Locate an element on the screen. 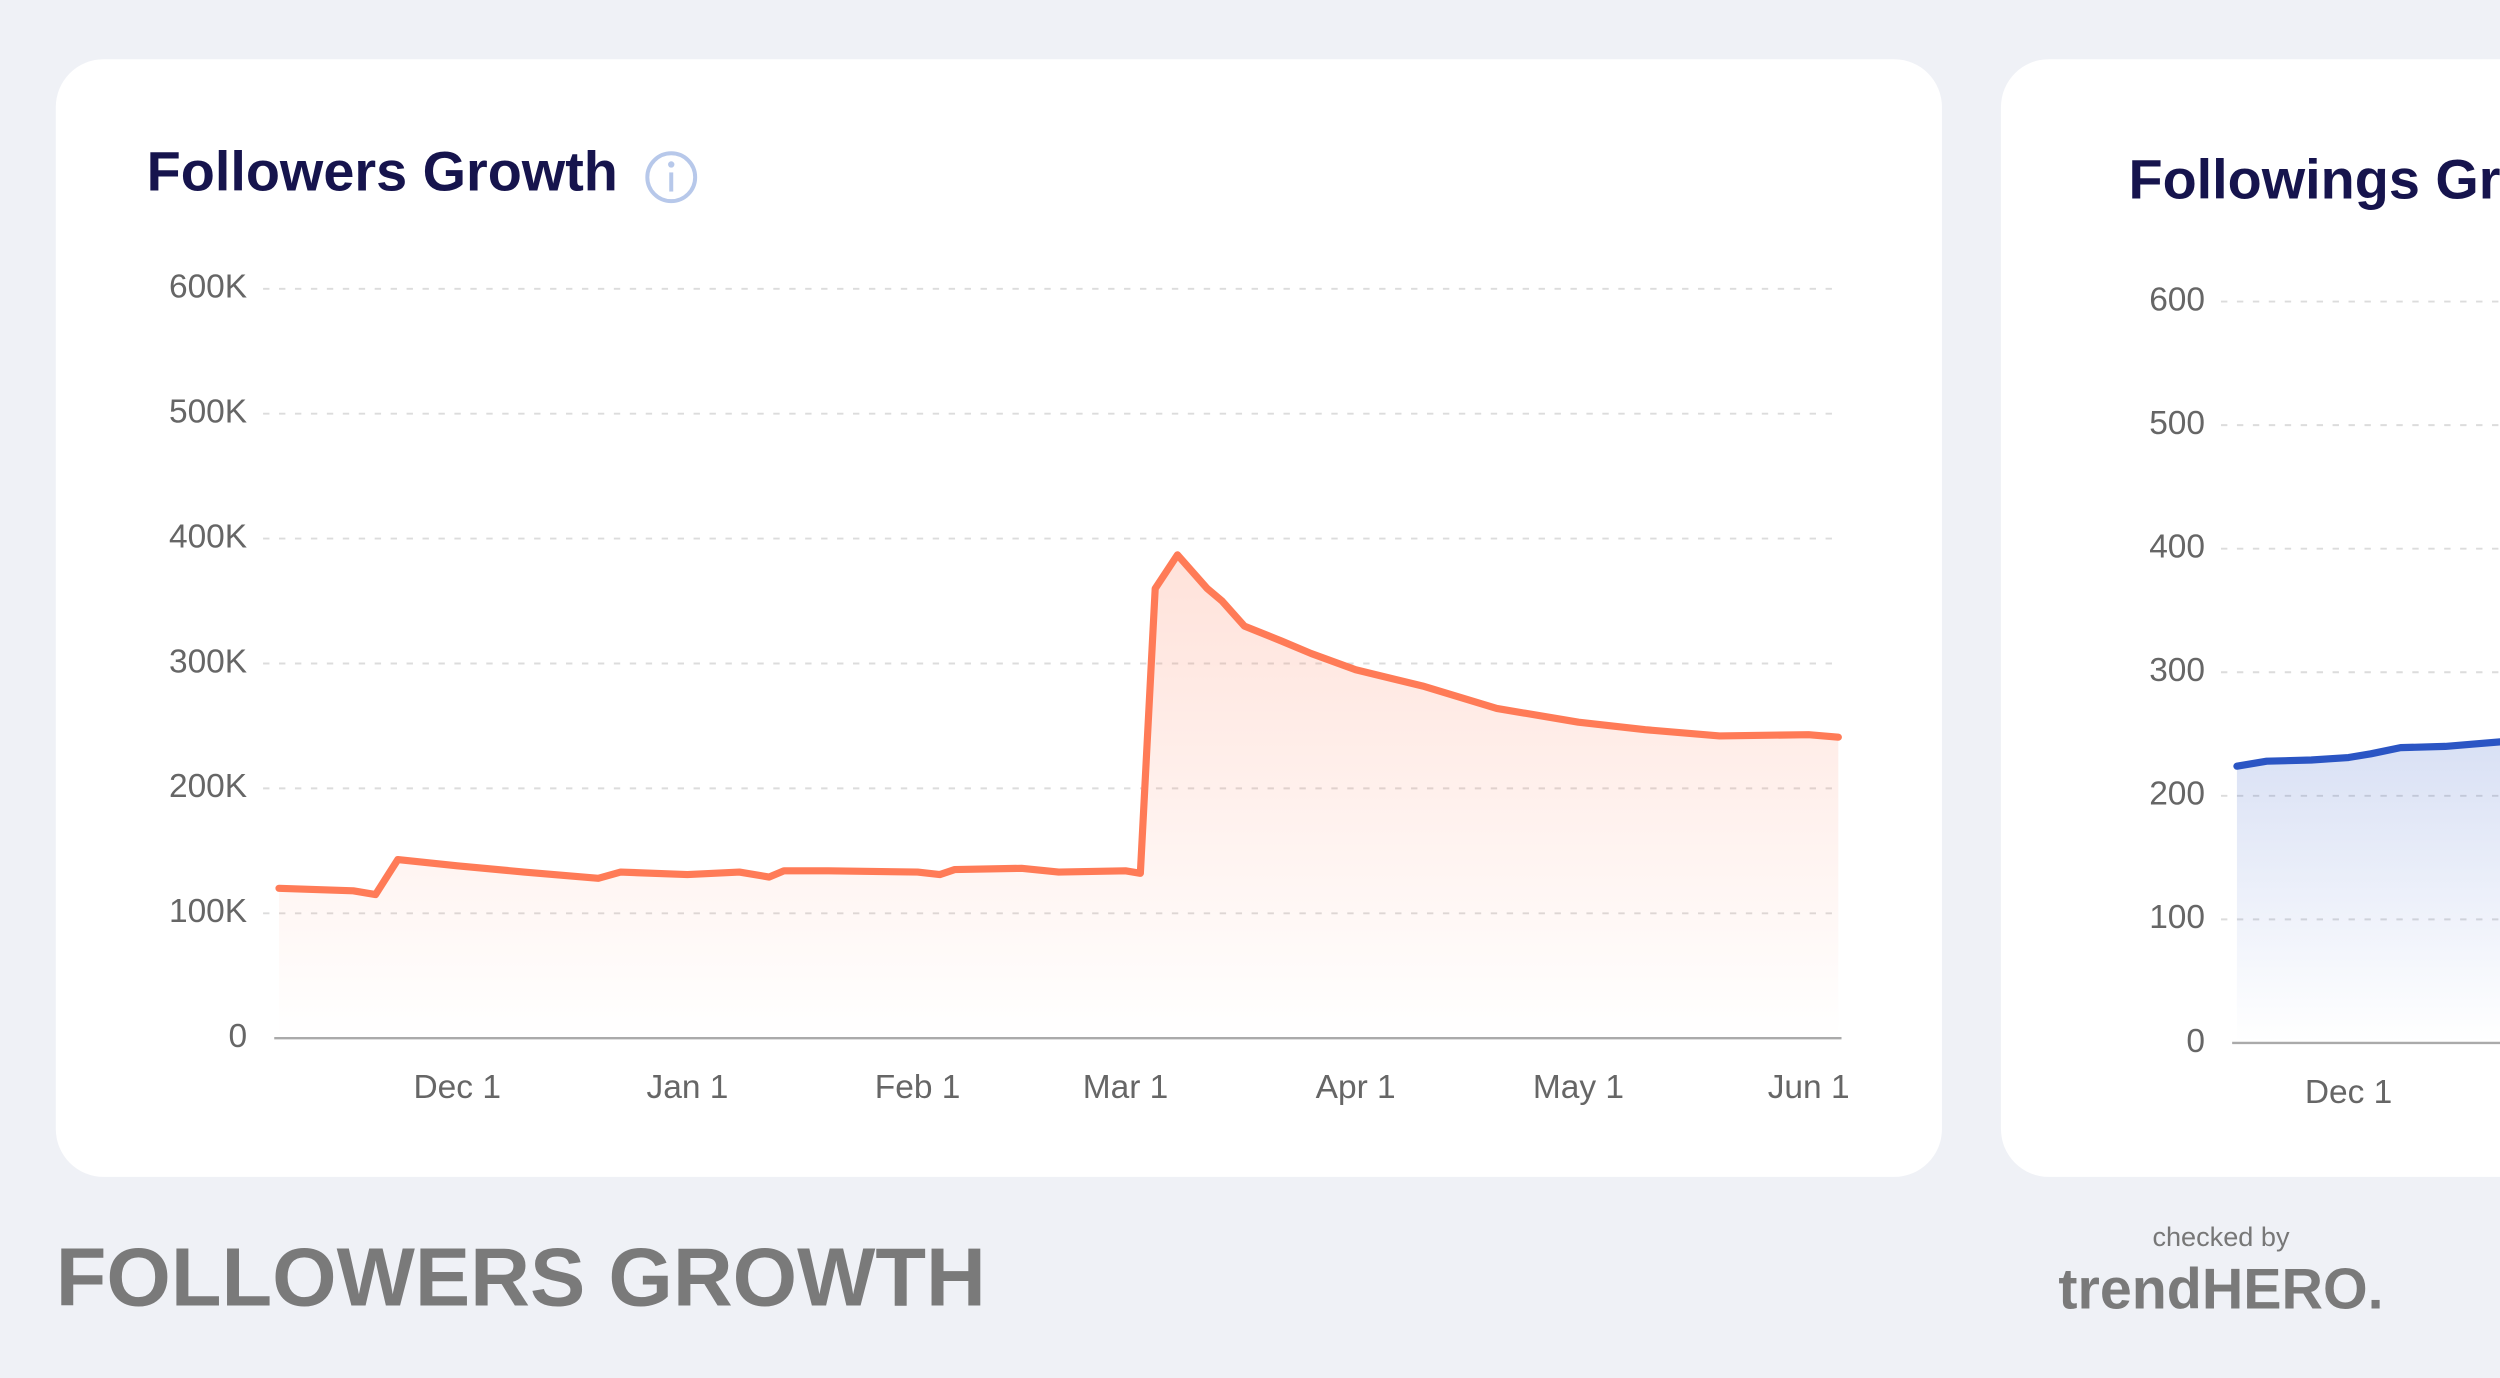  y-tick-label: 500 is located at coordinates (2177, 423).